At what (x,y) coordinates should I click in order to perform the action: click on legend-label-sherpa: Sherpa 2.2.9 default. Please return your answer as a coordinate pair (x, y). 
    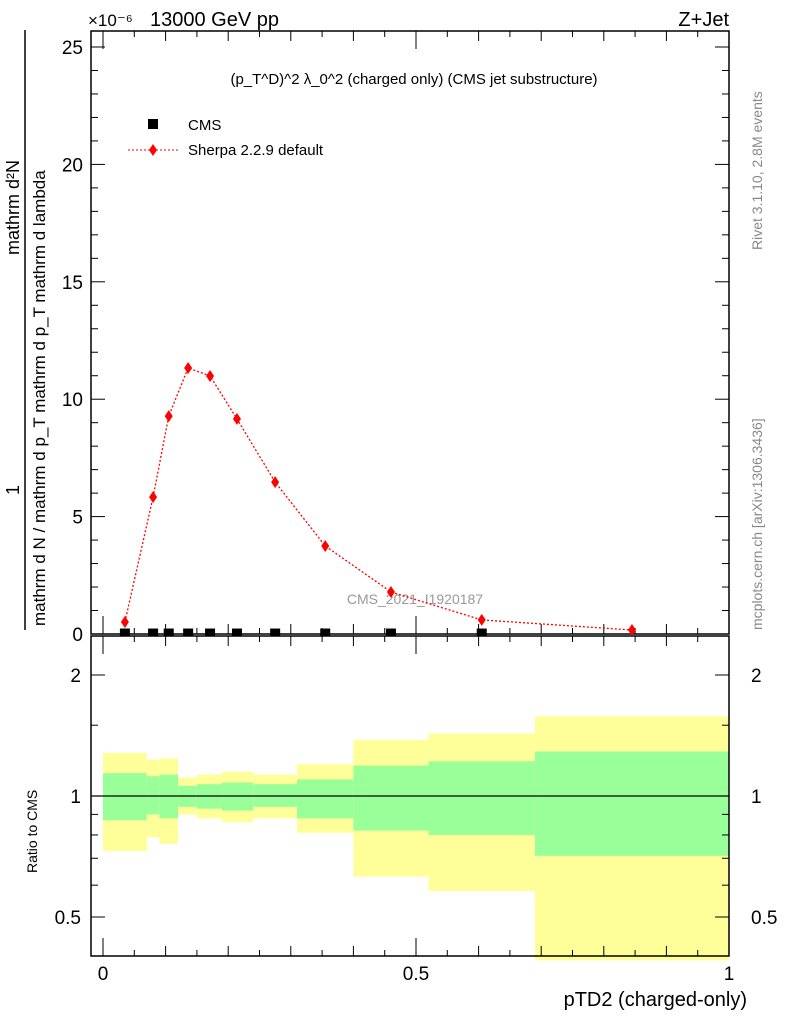
    Looking at the image, I should click on (256, 150).